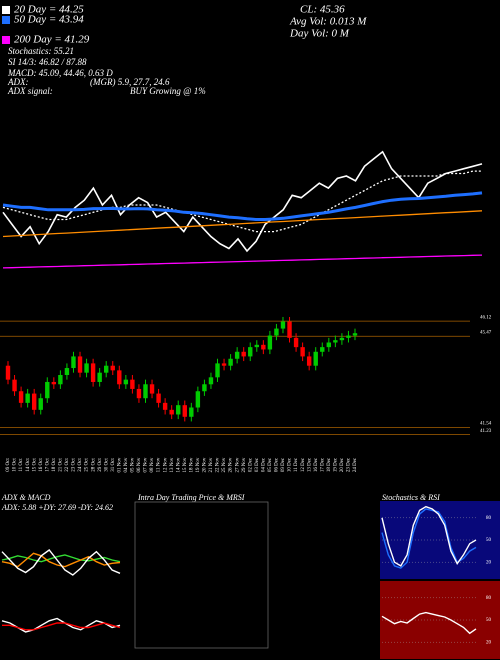 Image resolution: width=500 pixels, height=660 pixels. What do you see at coordinates (139, 464) in the screenshot?
I see `x-tick-label: 06 Nov` at bounding box center [139, 464].